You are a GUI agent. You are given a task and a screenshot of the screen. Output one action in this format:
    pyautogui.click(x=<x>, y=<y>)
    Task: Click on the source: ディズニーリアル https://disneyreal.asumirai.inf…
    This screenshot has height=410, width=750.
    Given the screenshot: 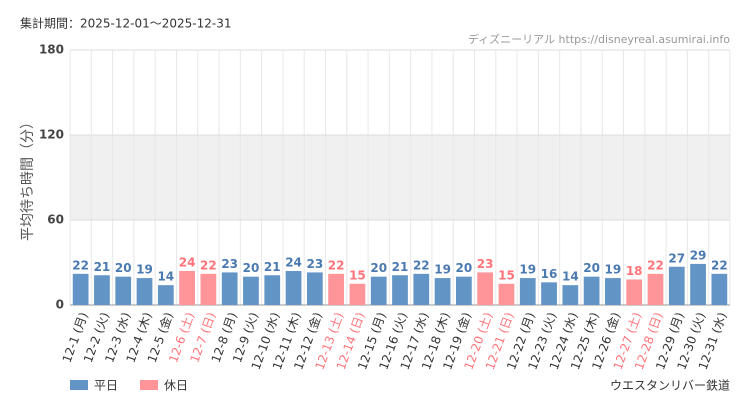 What is the action you would take?
    pyautogui.click(x=599, y=39)
    